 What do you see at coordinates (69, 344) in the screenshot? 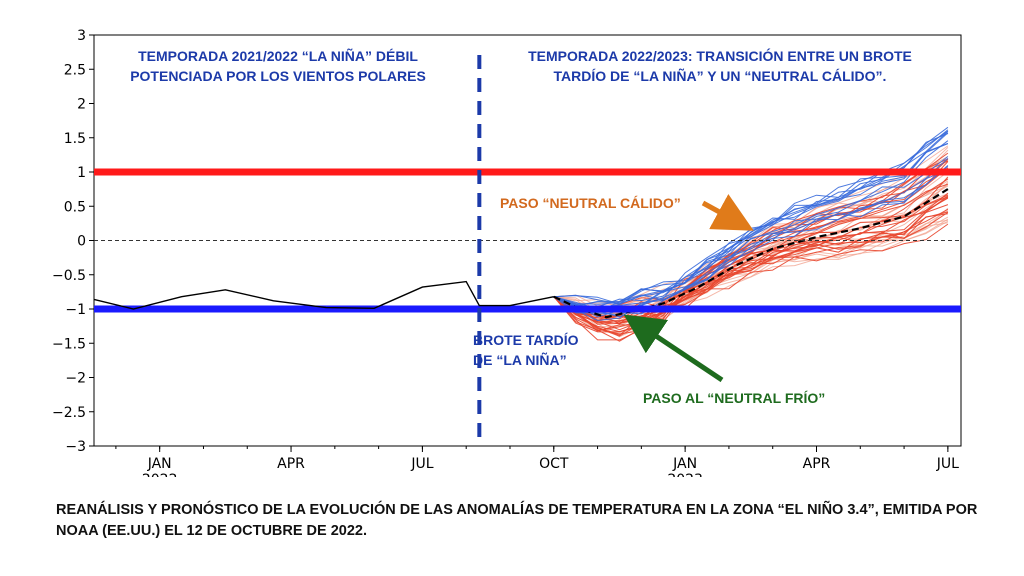
I see `y-tick-label: −1.5` at bounding box center [69, 344].